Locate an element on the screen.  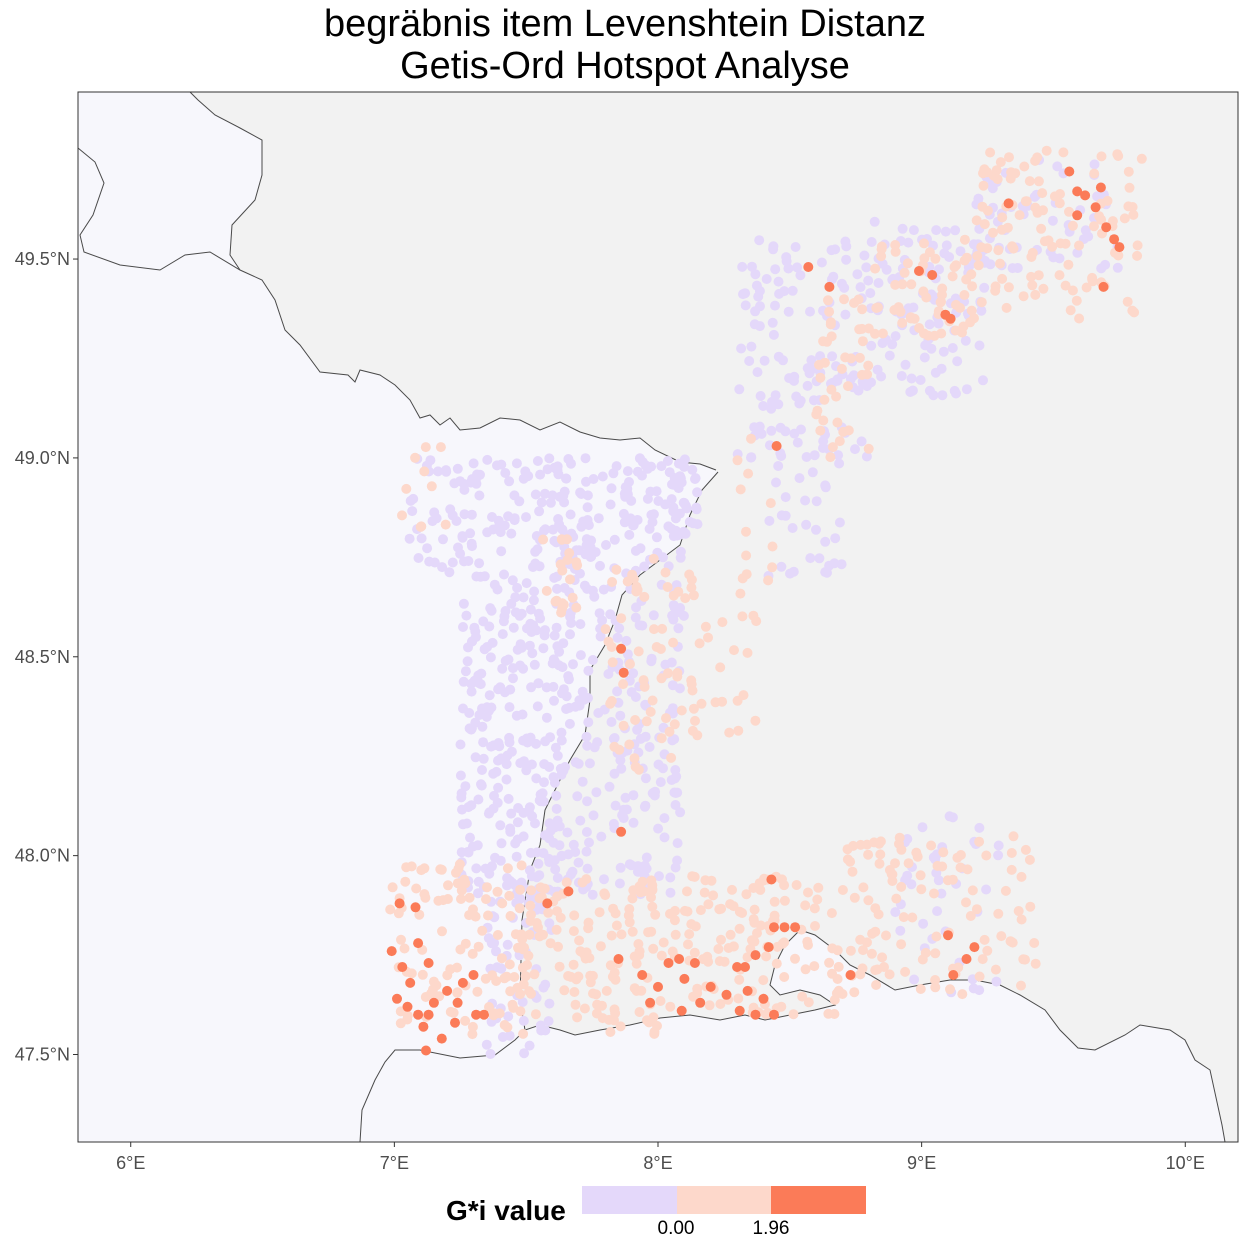
x-tick-label: 7°E is located at coordinates (394, 1163).